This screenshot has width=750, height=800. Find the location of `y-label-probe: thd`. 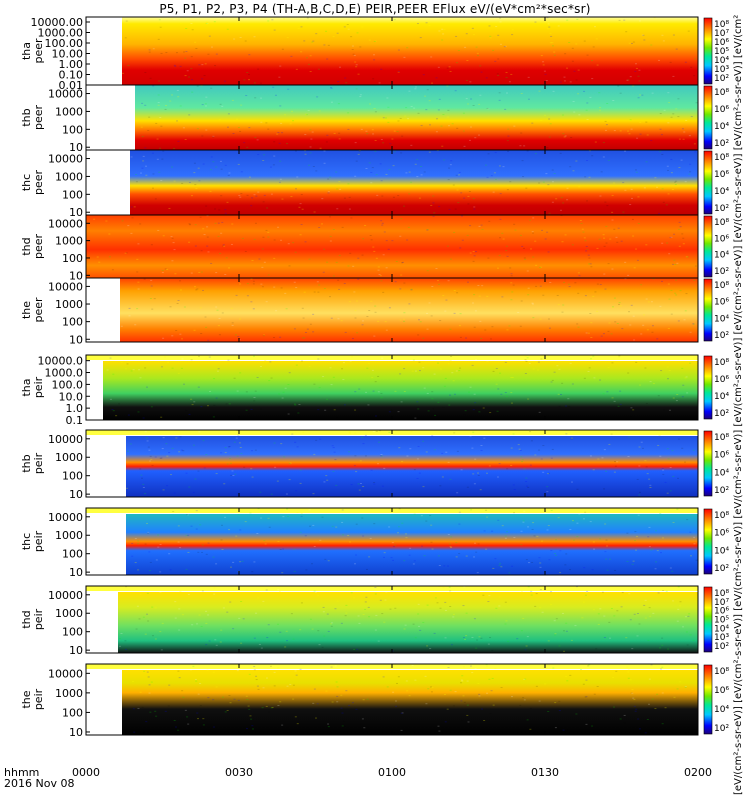

y-label-probe: thd is located at coordinates (26, 246).